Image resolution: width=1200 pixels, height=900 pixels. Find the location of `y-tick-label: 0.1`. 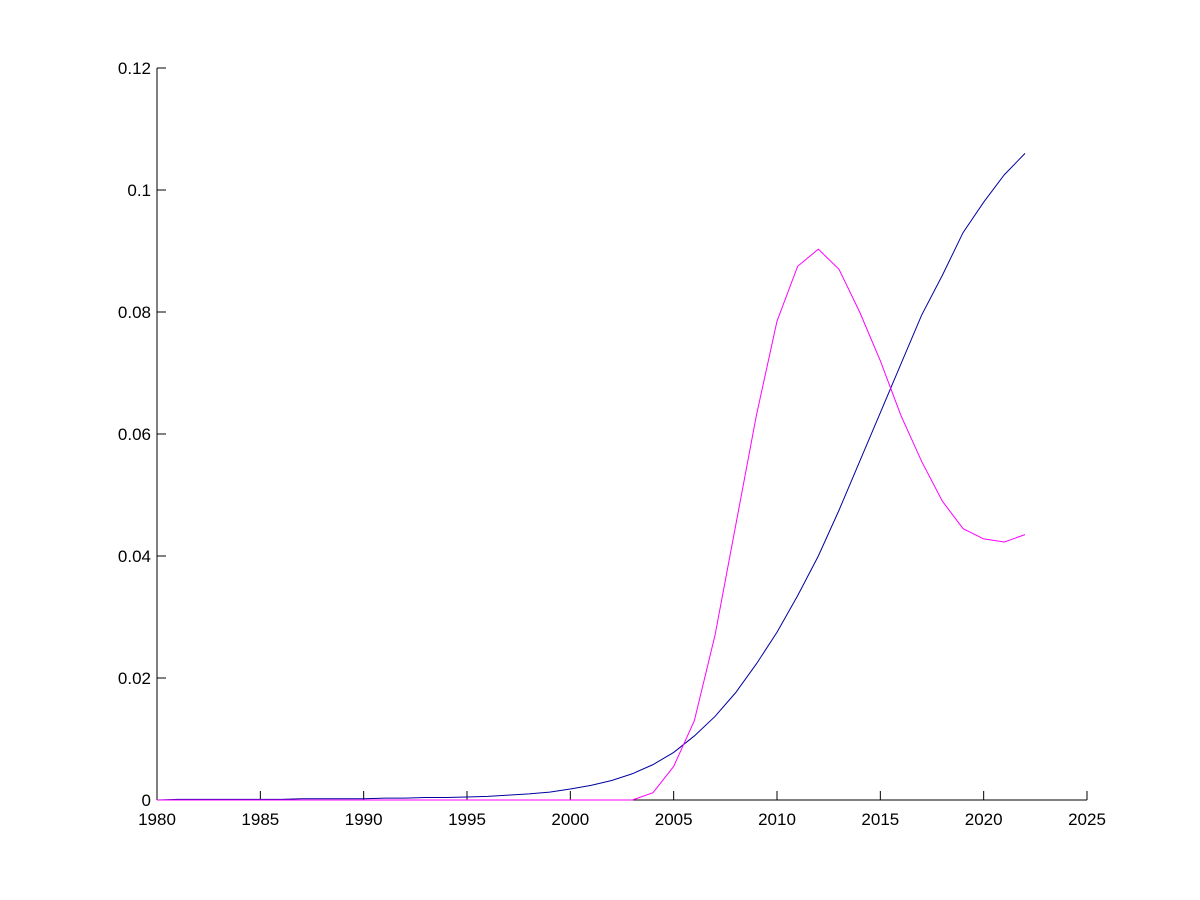

y-tick-label: 0.1 is located at coordinates (139, 190).